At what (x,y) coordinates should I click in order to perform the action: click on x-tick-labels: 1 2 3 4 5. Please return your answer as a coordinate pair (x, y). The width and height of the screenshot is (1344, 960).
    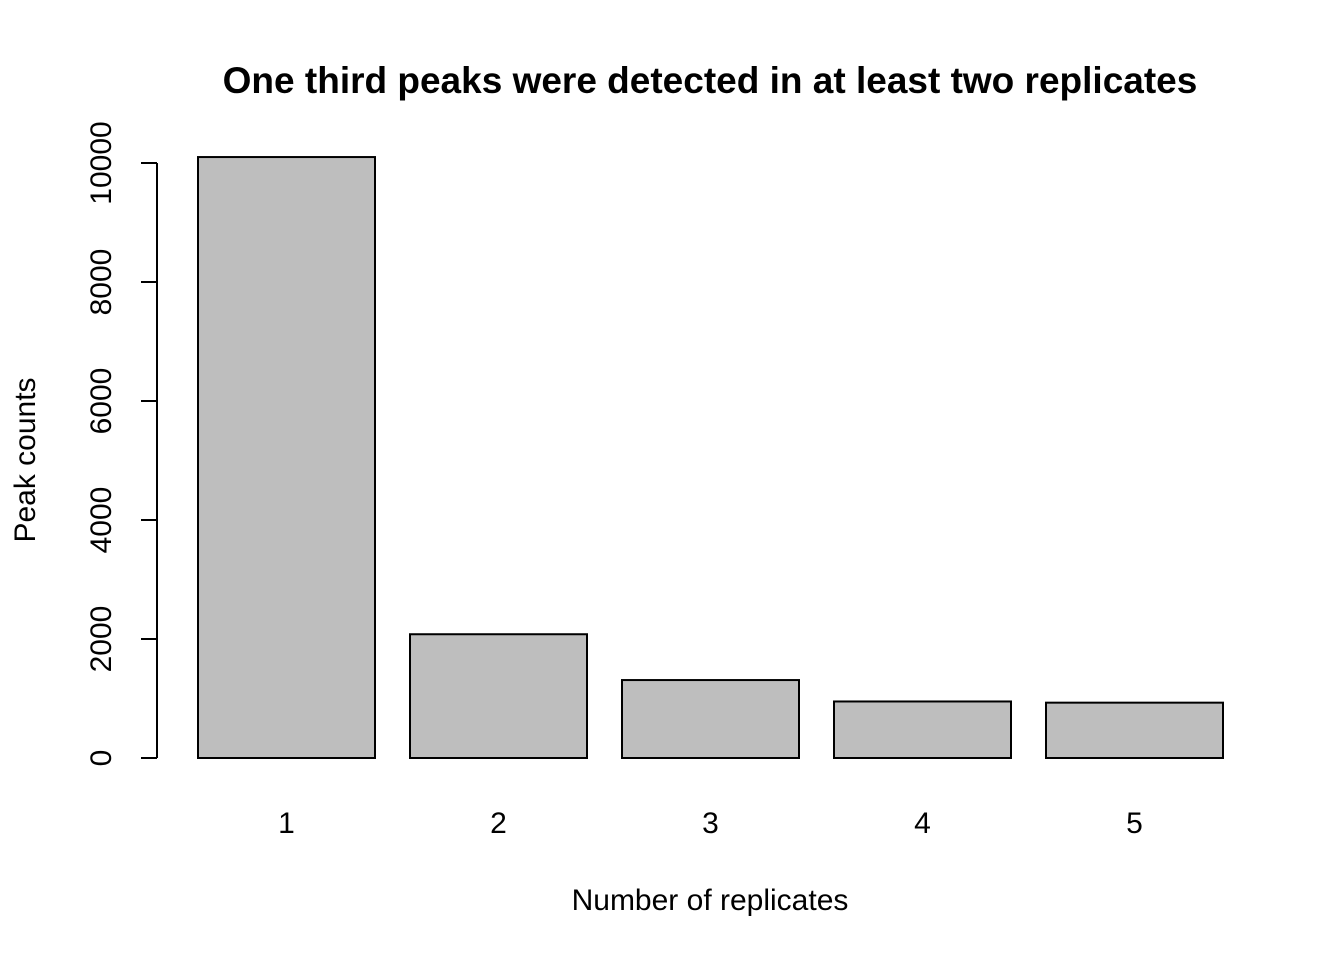
    Looking at the image, I should click on (710, 823).